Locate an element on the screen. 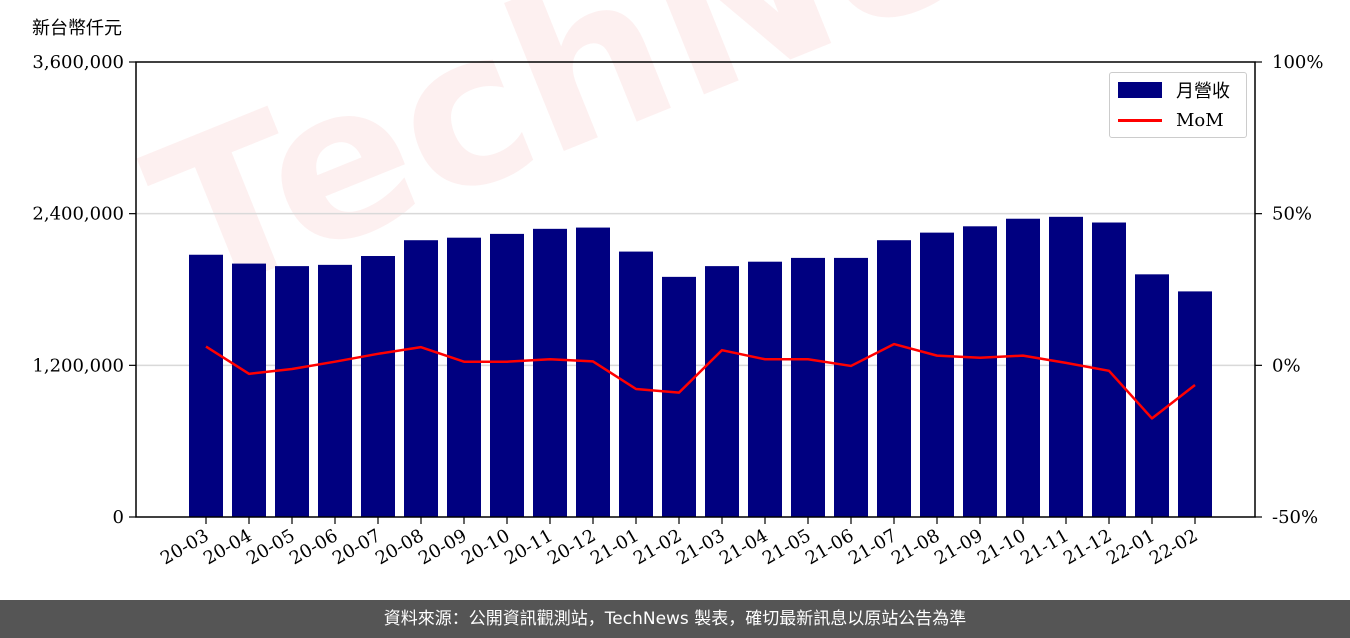  x-tick-label-20-11: 20-11 is located at coordinates (528, 547).